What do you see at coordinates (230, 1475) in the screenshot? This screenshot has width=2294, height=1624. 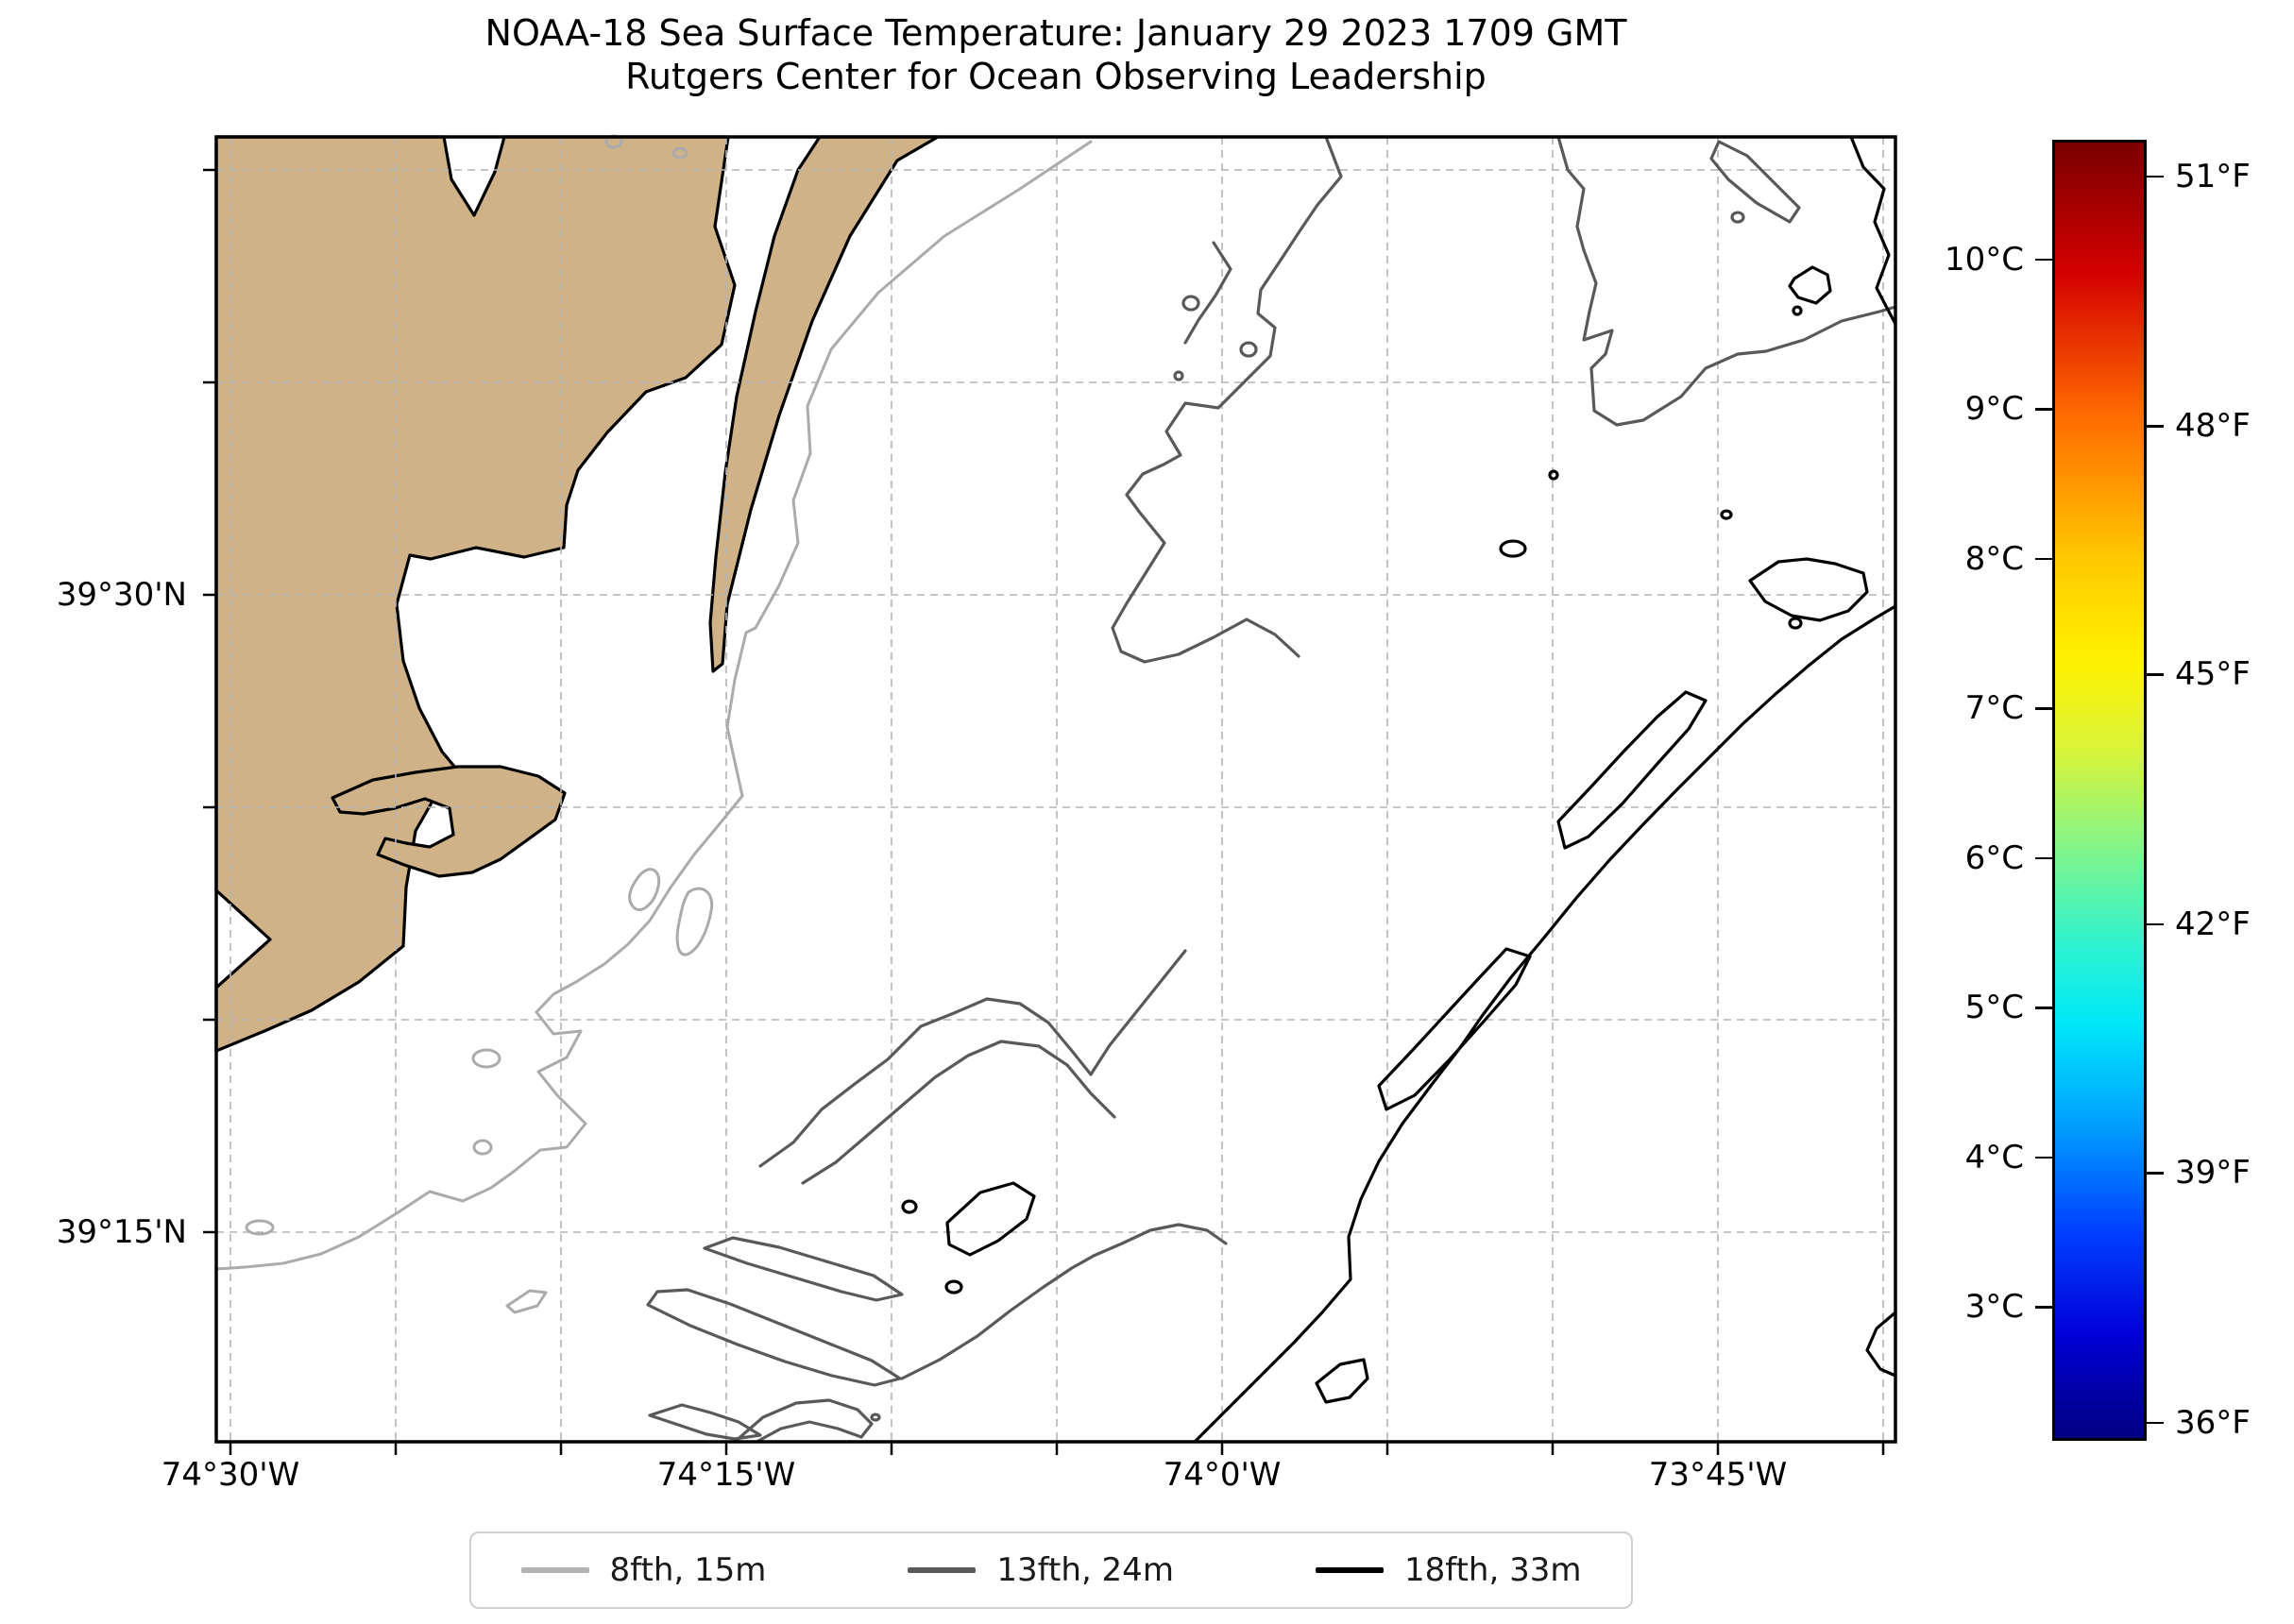 I see `x-axis-label: 74°30'W` at bounding box center [230, 1475].